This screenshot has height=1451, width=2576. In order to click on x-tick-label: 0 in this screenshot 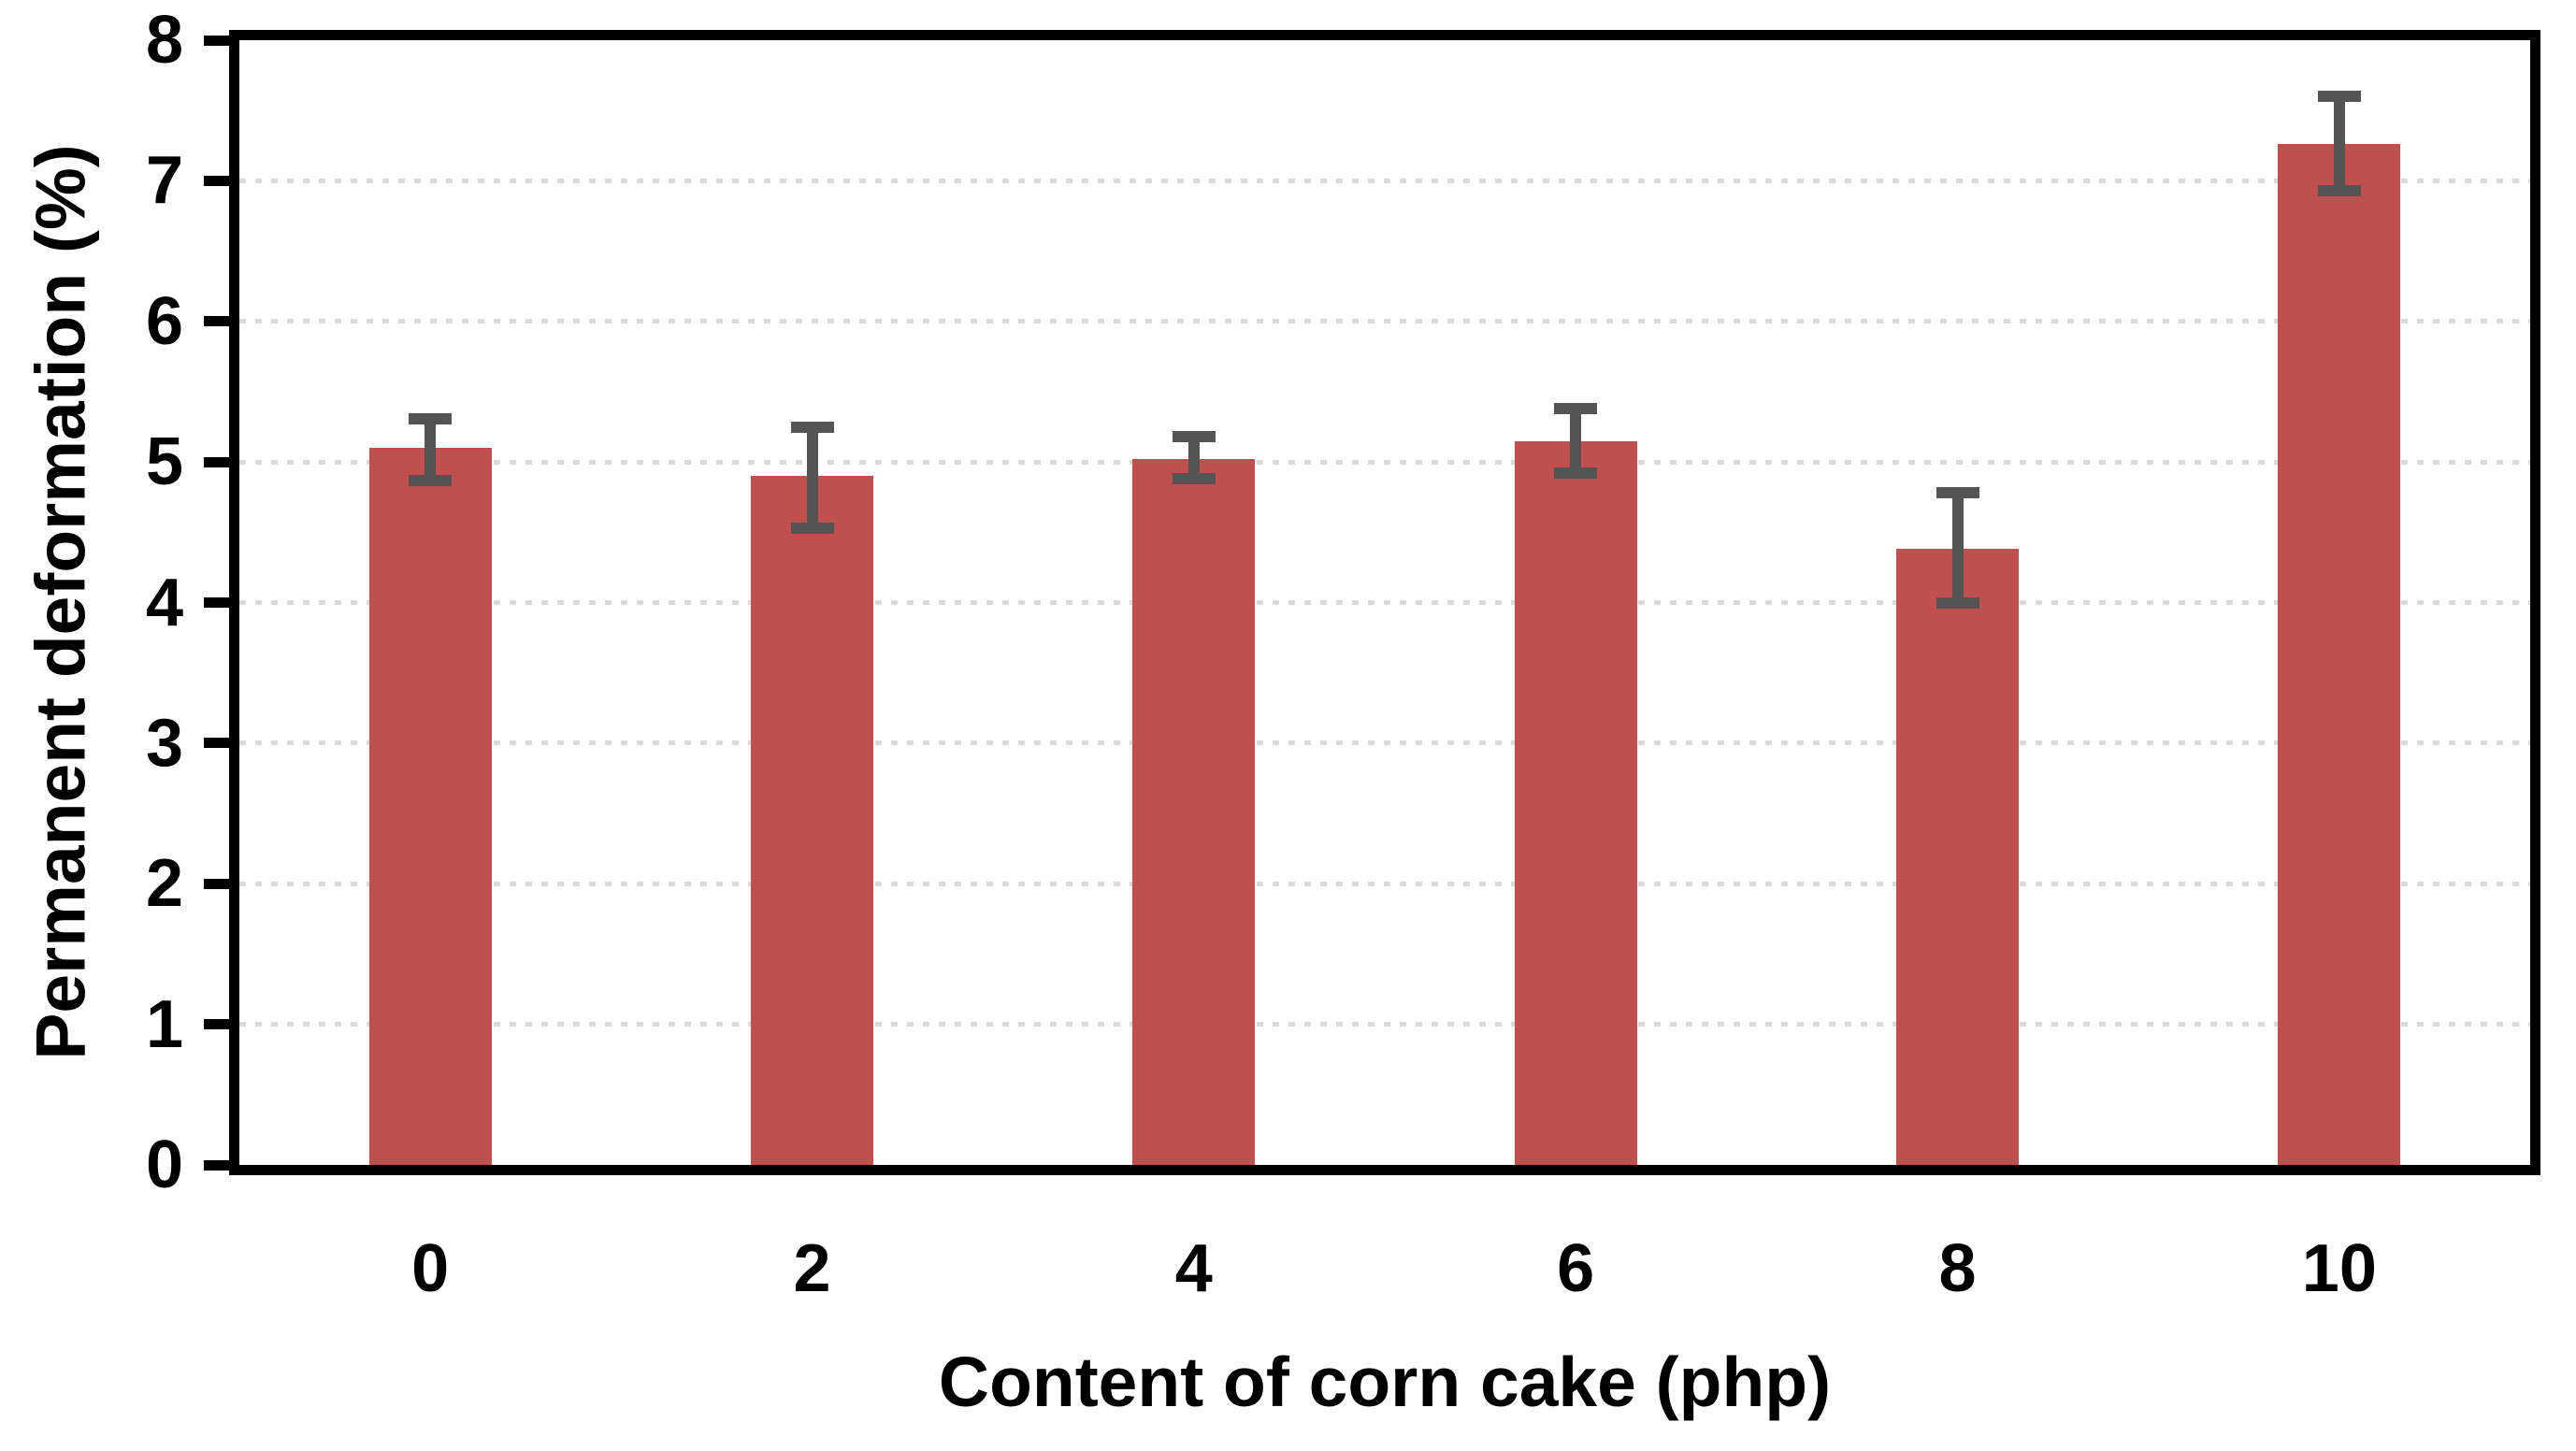, I will do `click(431, 1269)`.